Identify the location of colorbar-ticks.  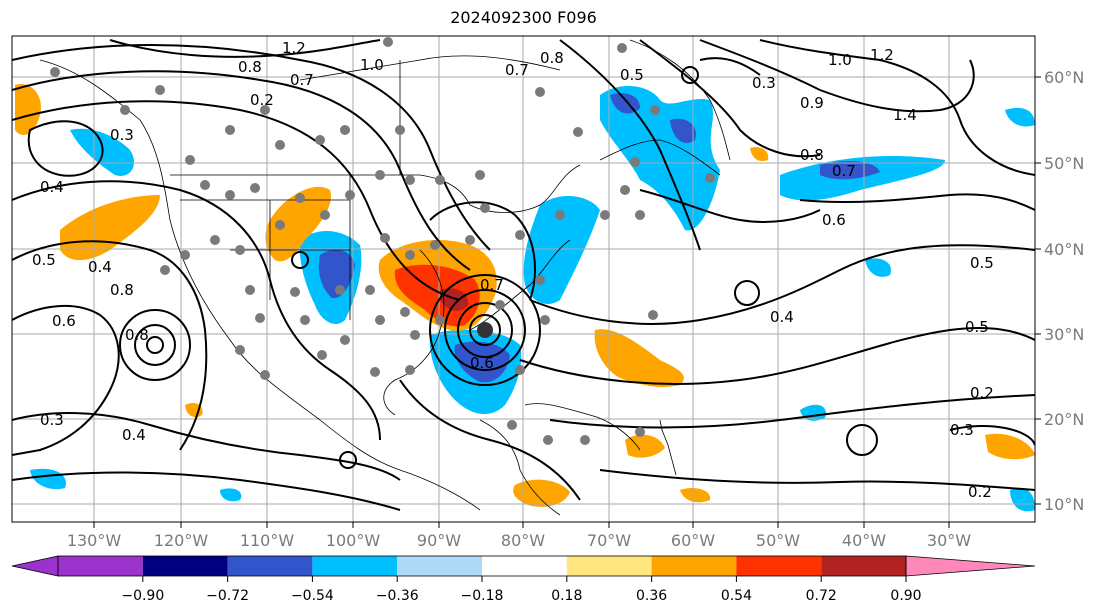
(524, 579).